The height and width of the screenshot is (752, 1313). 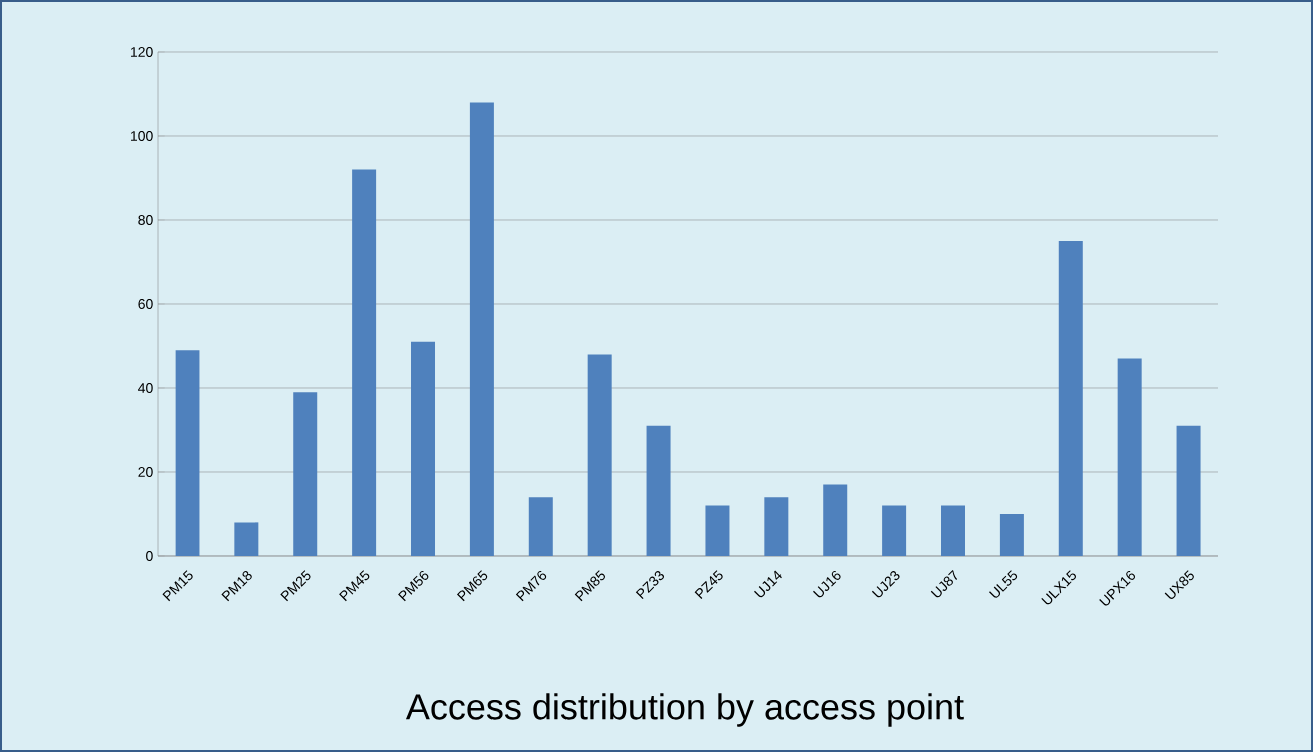 What do you see at coordinates (145, 388) in the screenshot?
I see `y-tick-label: 40` at bounding box center [145, 388].